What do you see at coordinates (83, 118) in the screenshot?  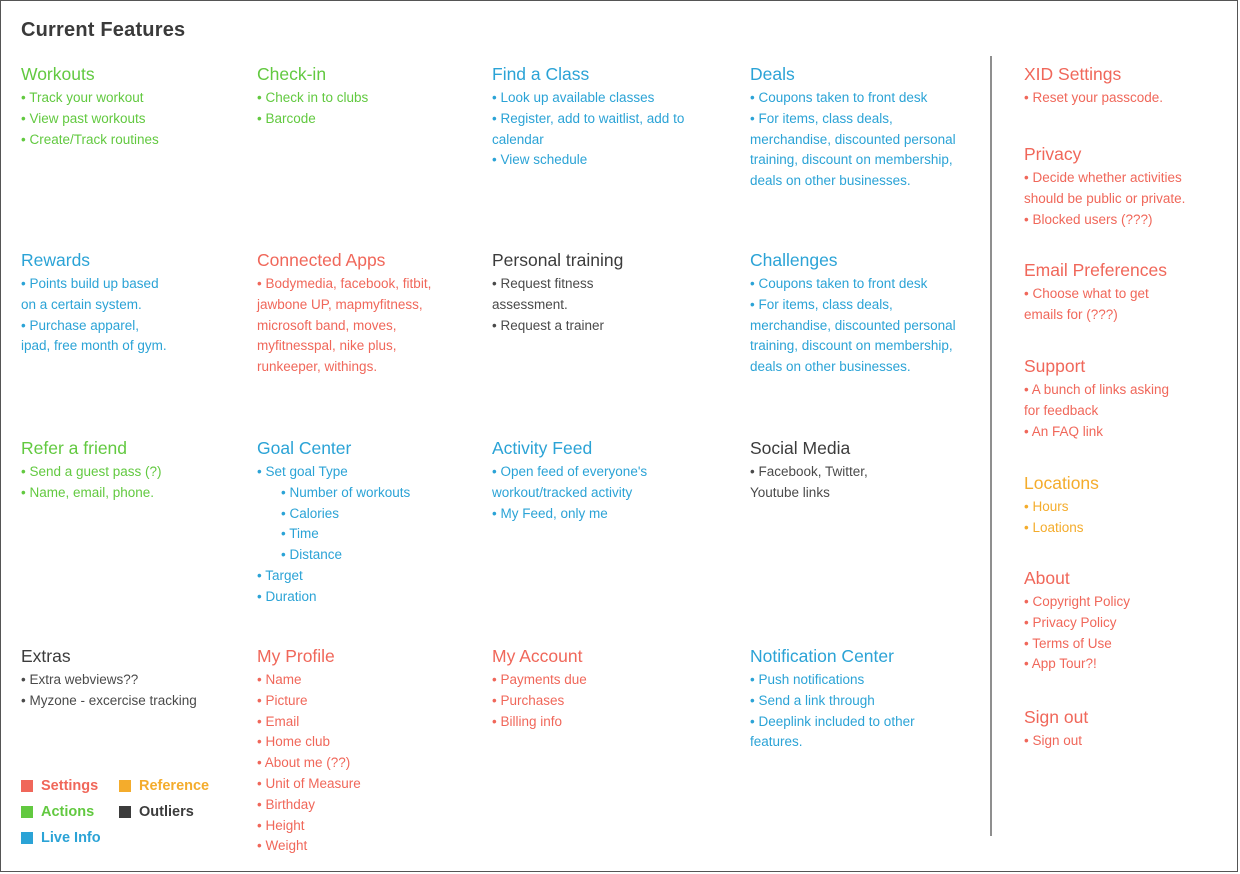 I see `feature-item: • View past workouts` at bounding box center [83, 118].